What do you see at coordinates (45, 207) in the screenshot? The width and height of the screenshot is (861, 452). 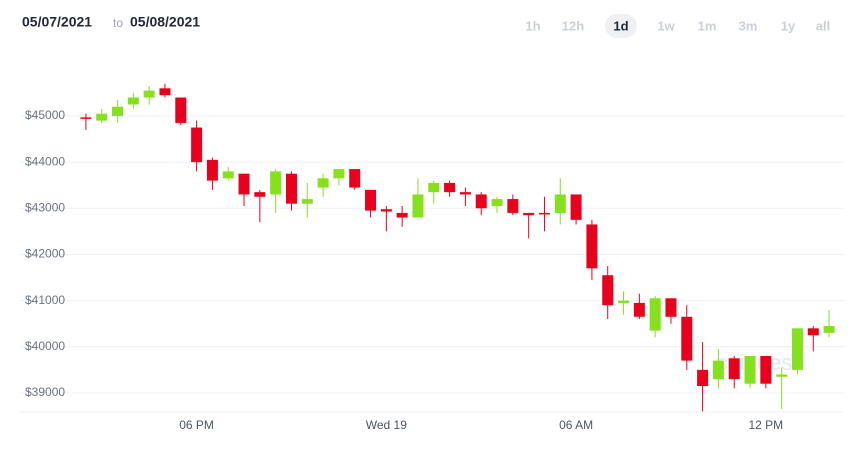 I see `y-tick-label: $43000` at bounding box center [45, 207].